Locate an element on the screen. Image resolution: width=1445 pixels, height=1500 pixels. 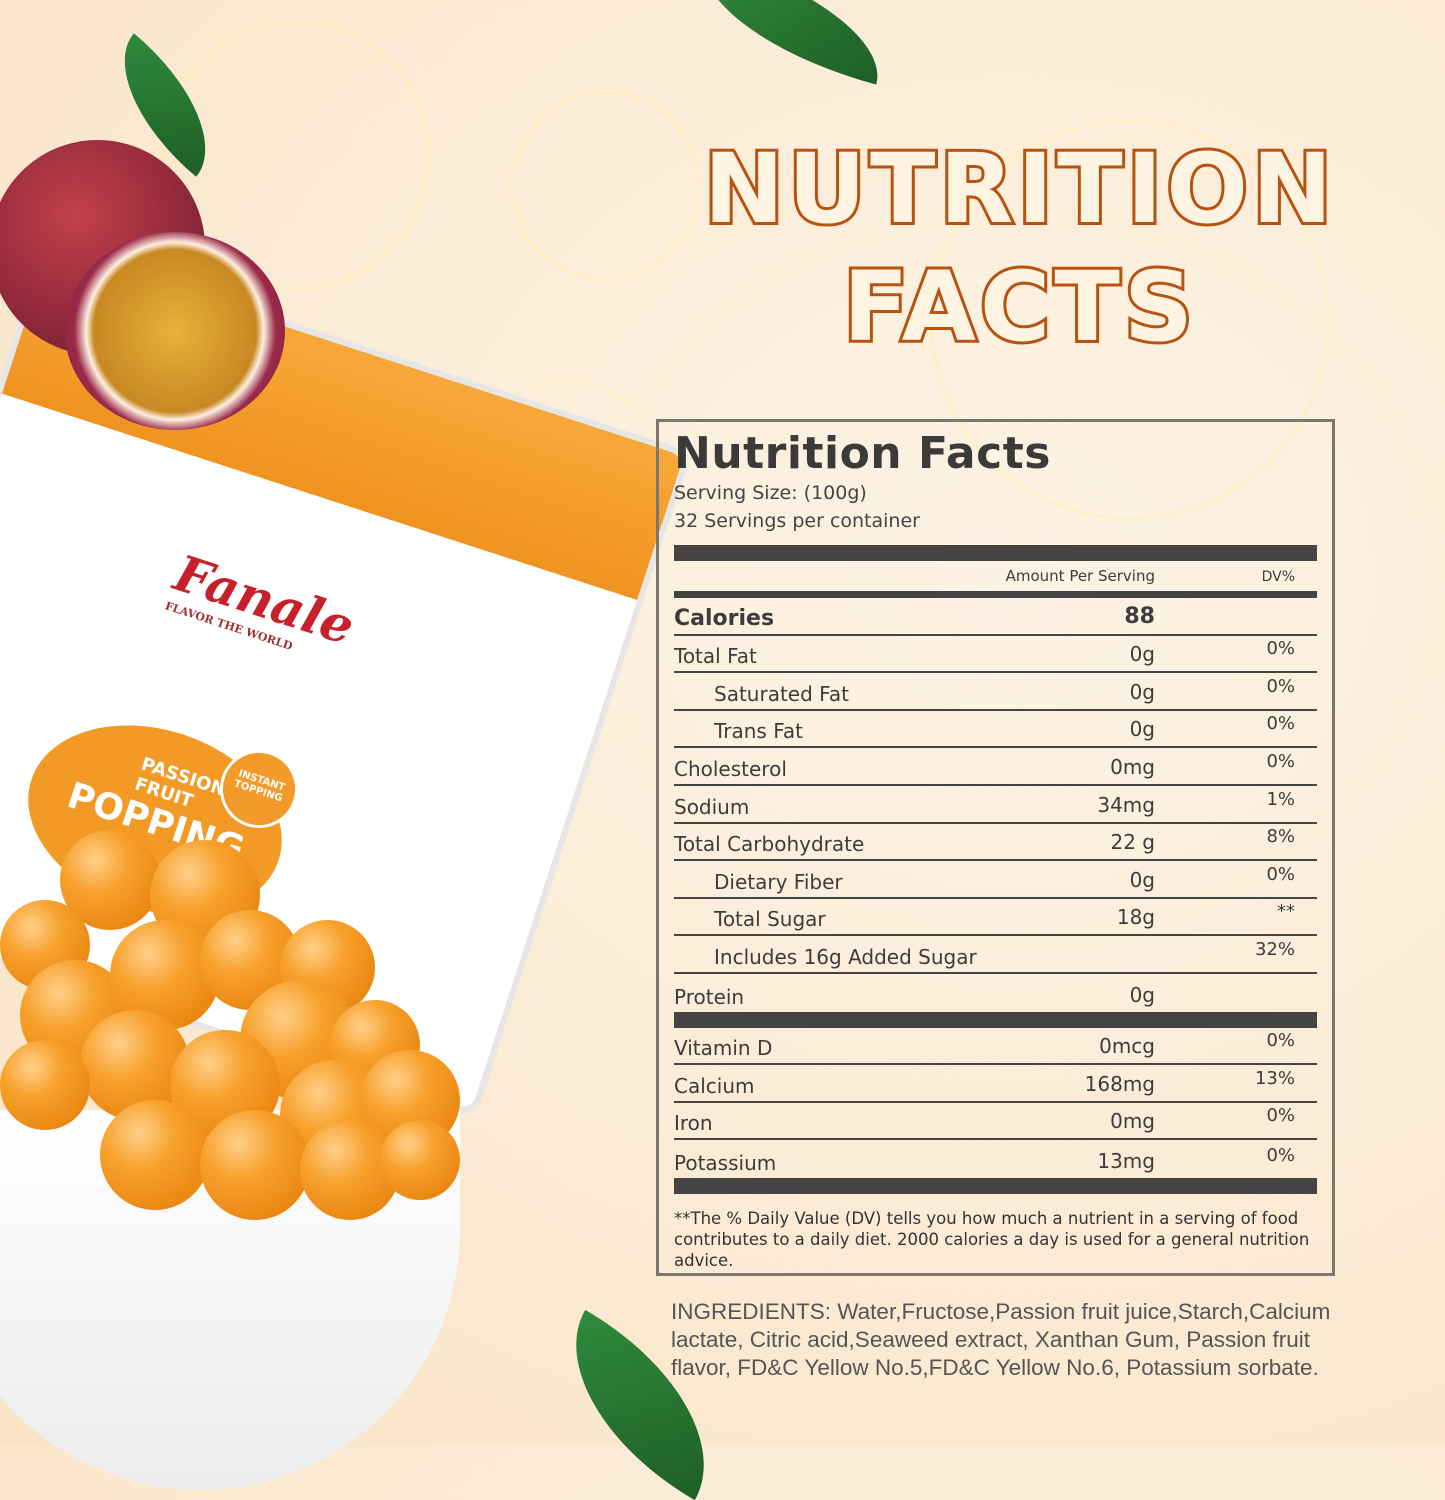
label-title: Nutrition Facts is located at coordinates (862, 453).